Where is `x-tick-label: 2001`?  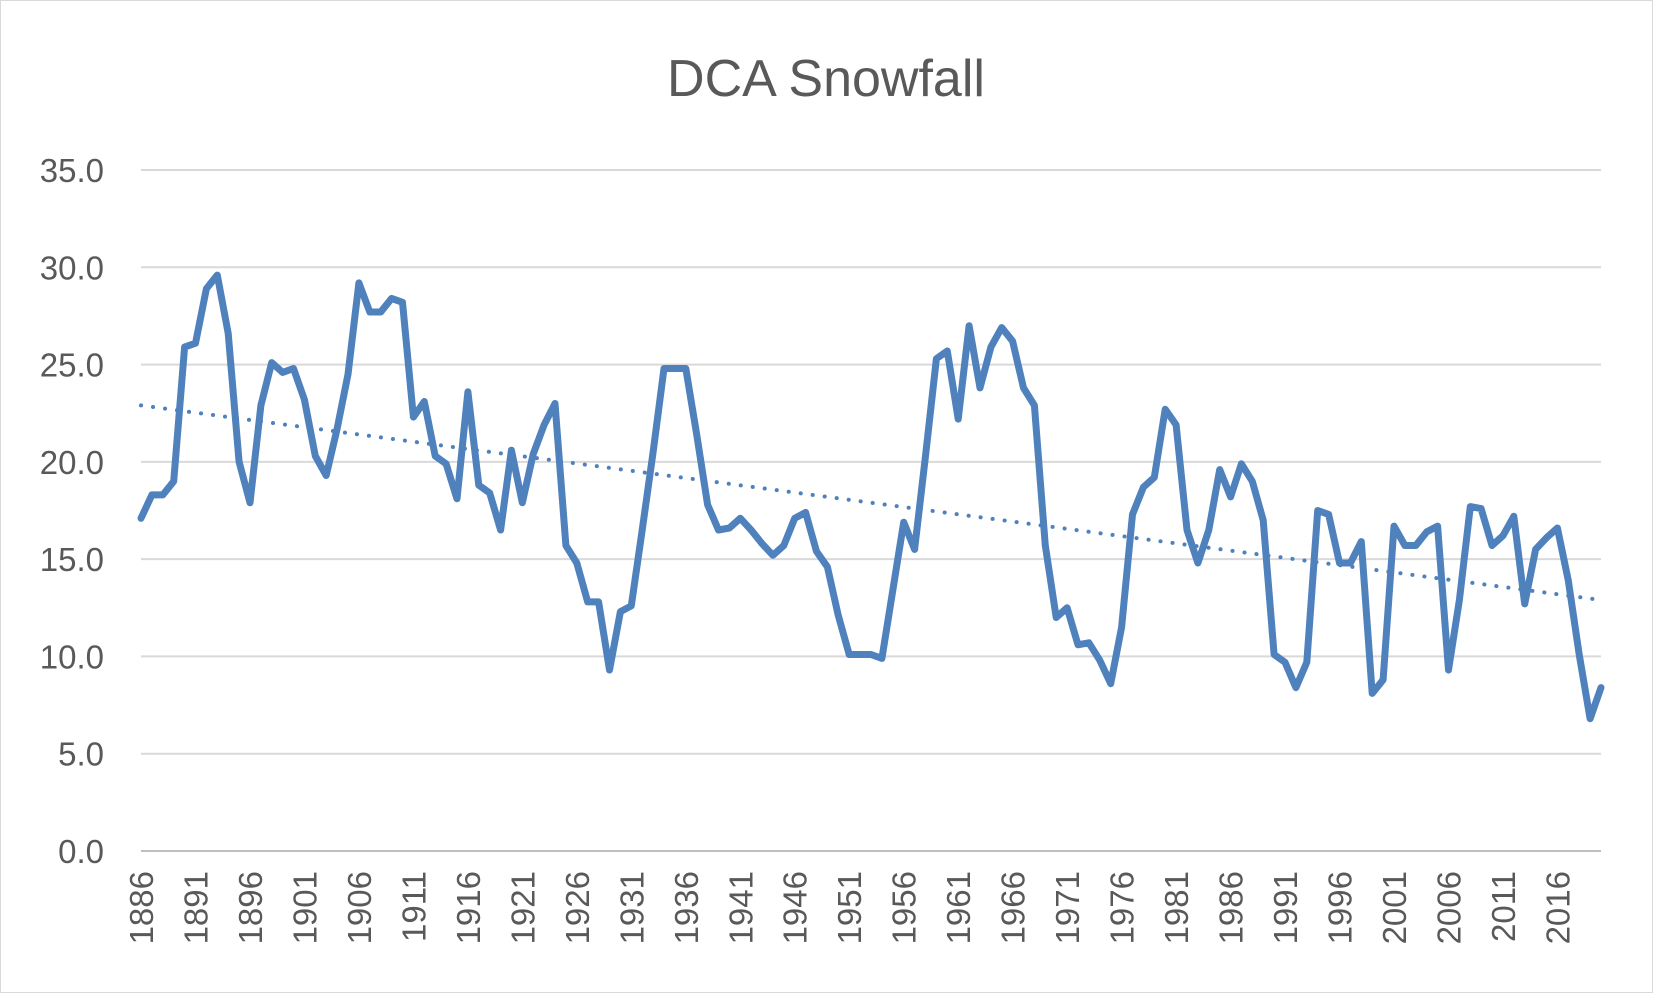 x-tick-label: 2001 is located at coordinates (1394, 907).